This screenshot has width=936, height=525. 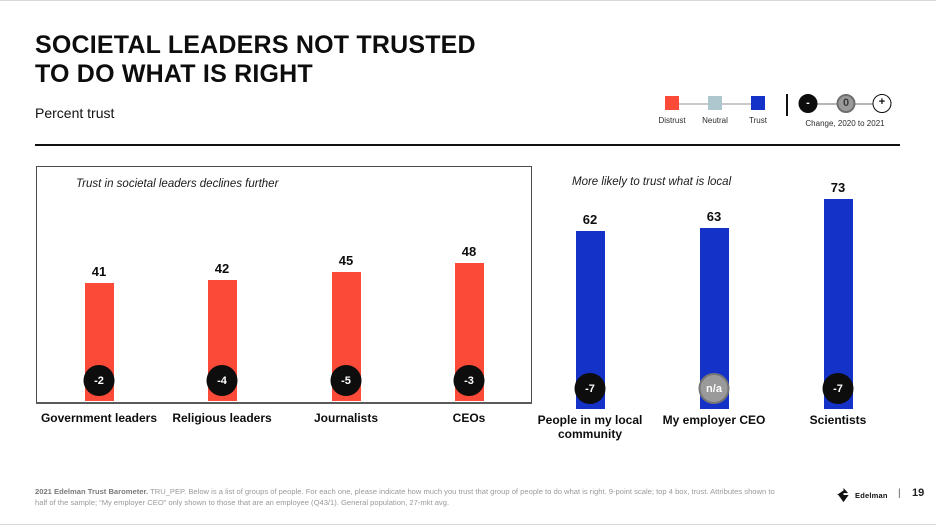 I want to click on distrust-label: Distrust, so click(x=672, y=120).